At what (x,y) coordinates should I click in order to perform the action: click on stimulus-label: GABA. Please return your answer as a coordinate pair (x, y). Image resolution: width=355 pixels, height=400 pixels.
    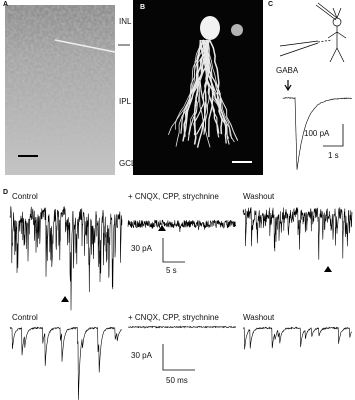
    Looking at the image, I should click on (287, 70).